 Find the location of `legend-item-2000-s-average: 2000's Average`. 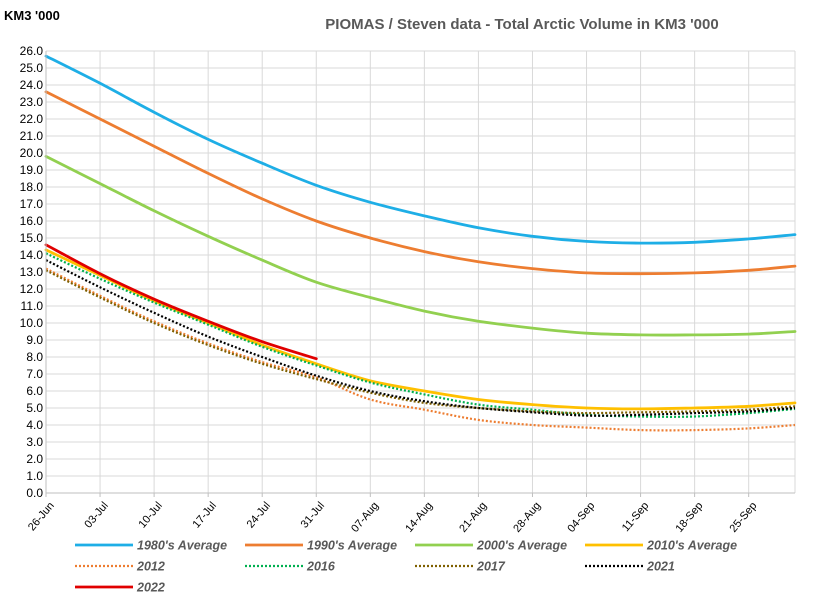

legend-item-2000-s-average: 2000's Average is located at coordinates (491, 546).